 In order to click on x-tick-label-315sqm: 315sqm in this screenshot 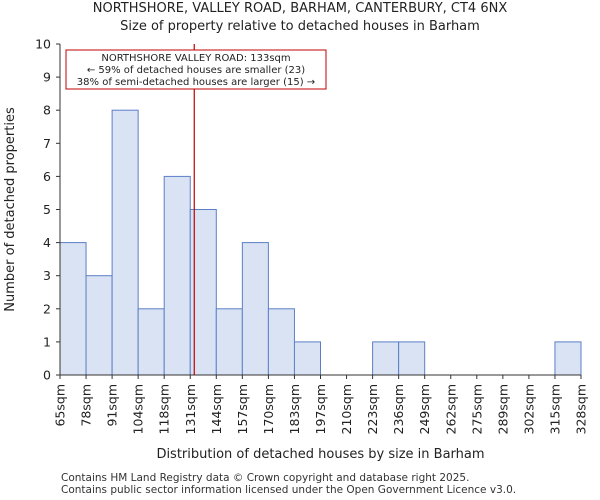, I will do `click(554, 409)`.